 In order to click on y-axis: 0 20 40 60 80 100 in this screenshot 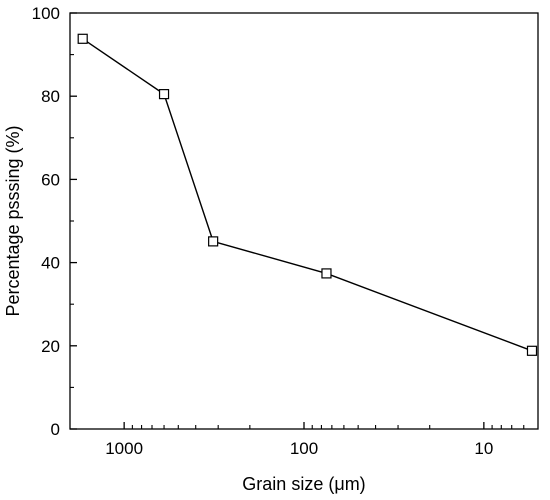, I will do `click(54, 221)`.